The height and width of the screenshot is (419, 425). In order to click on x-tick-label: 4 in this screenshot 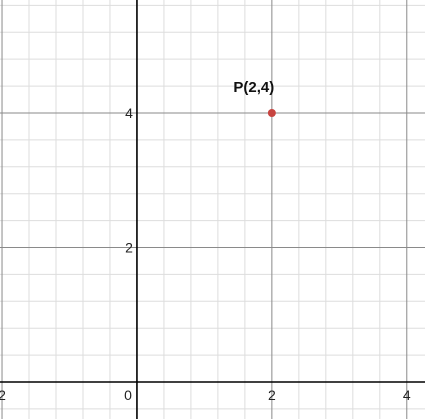, I will do `click(407, 395)`.